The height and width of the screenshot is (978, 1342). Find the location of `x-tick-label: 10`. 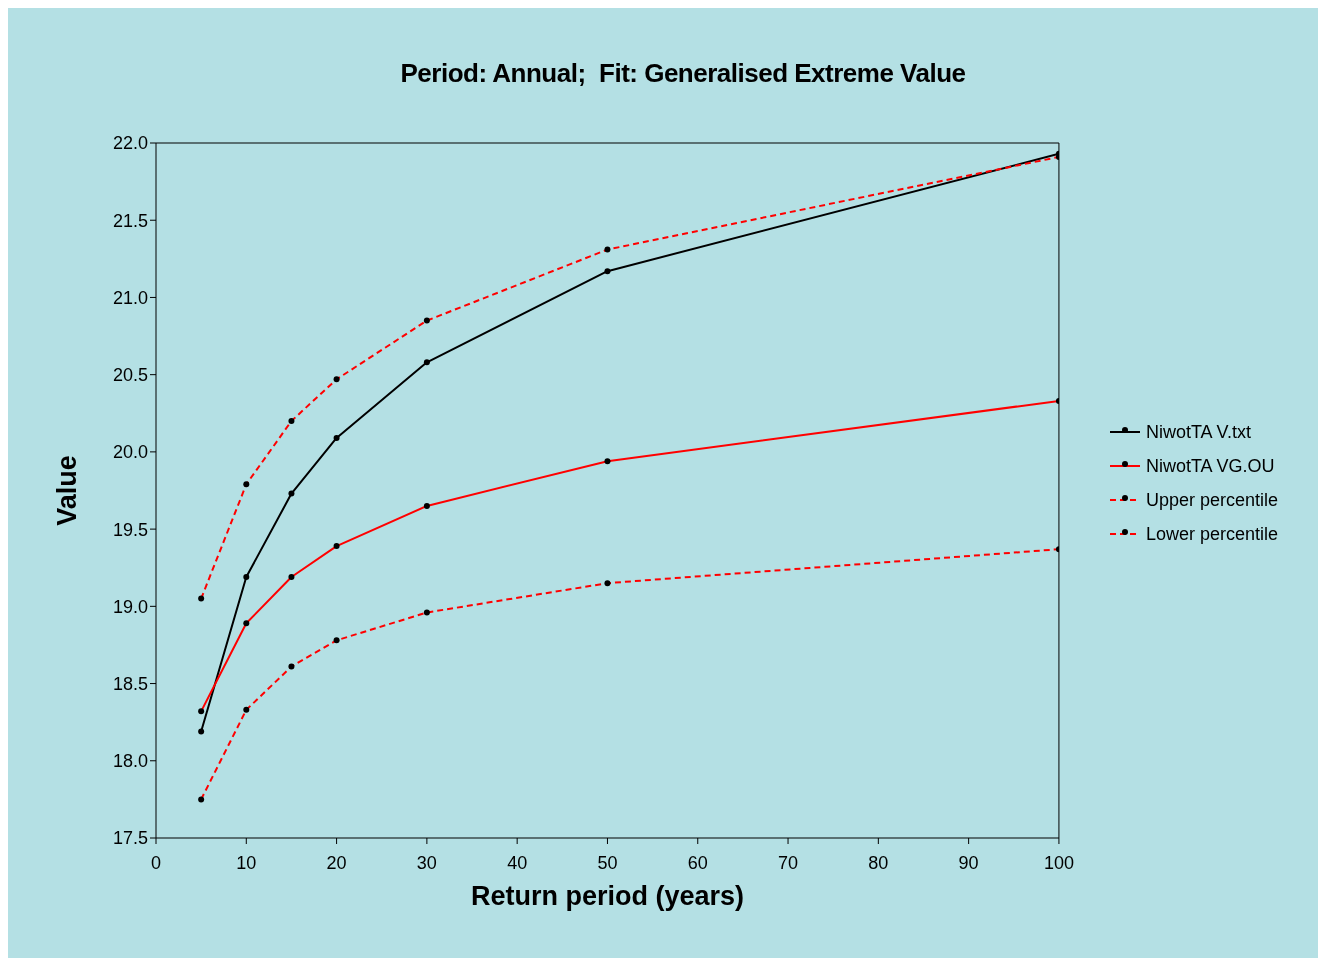

x-tick-label: 10 is located at coordinates (246, 862).